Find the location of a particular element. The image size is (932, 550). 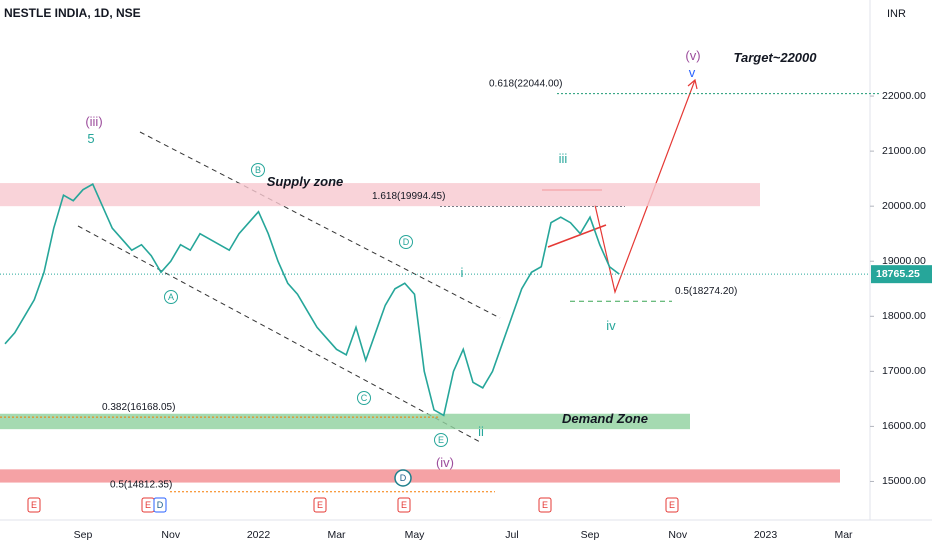

wave-label: D is located at coordinates (406, 242).